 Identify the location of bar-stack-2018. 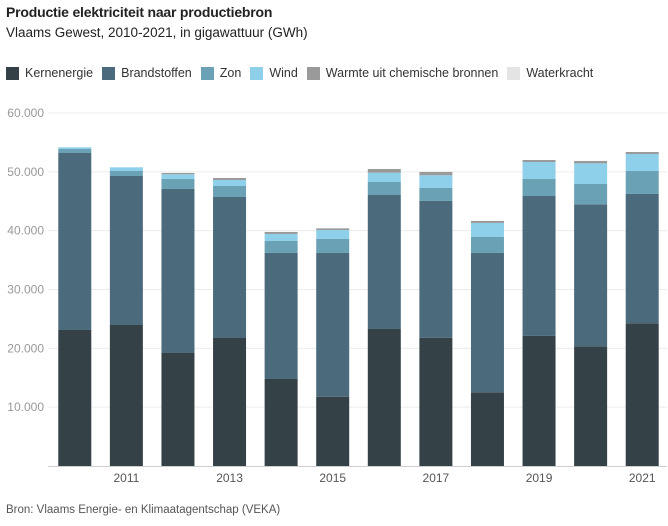
(487, 343).